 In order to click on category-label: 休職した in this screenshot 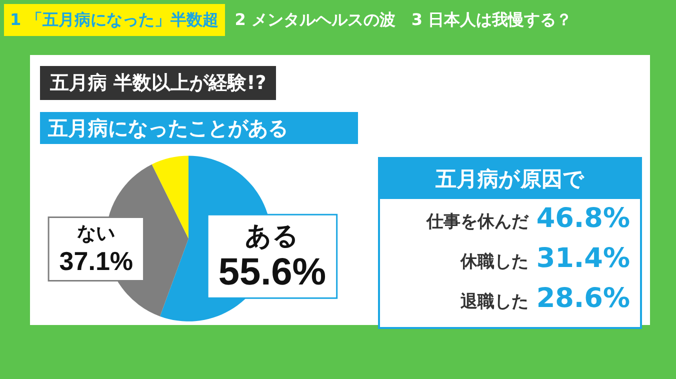, I will do `click(494, 262)`.